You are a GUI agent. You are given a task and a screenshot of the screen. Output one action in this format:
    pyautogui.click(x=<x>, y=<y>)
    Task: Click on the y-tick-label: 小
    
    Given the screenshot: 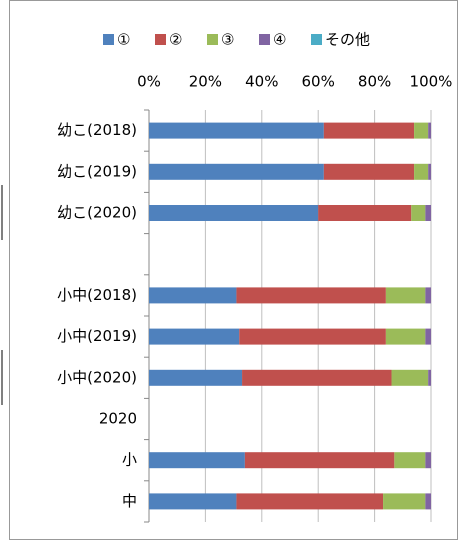 What is the action you would take?
    pyautogui.click(x=129, y=460)
    